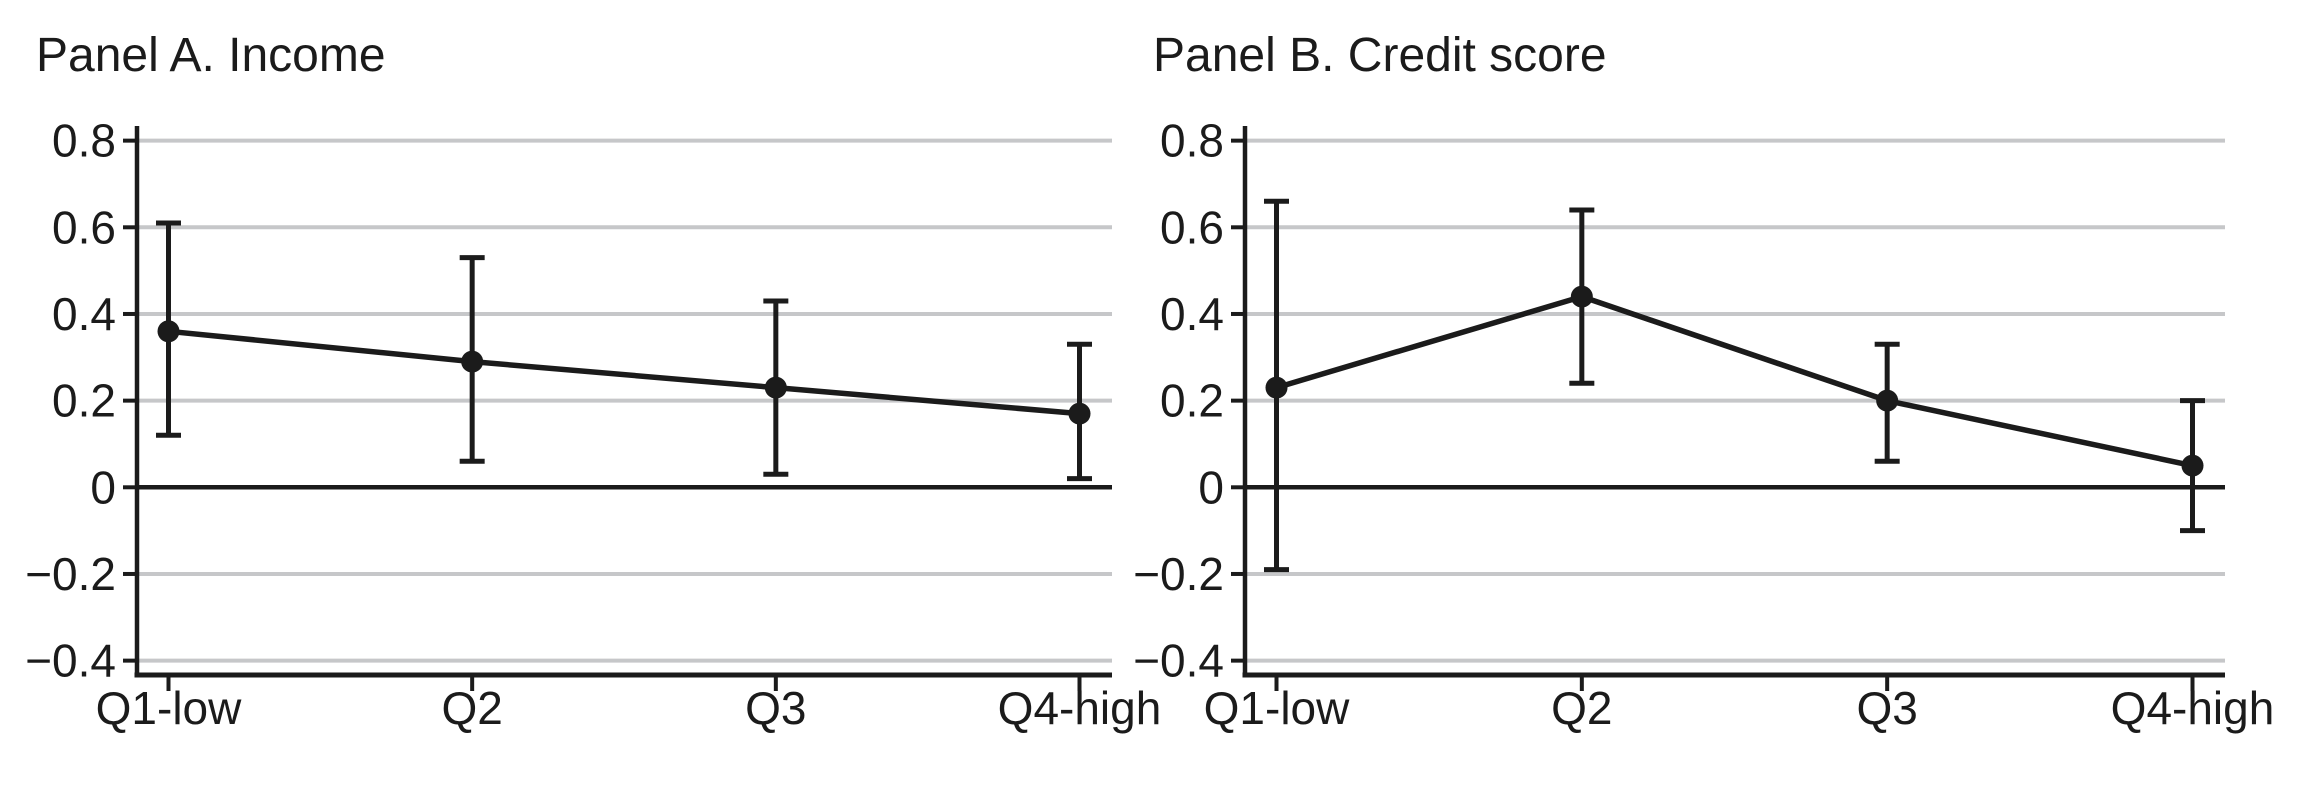 The width and height of the screenshot is (2310, 788). I want to click on panel-a-title: Panel A. Income, so click(211, 55).